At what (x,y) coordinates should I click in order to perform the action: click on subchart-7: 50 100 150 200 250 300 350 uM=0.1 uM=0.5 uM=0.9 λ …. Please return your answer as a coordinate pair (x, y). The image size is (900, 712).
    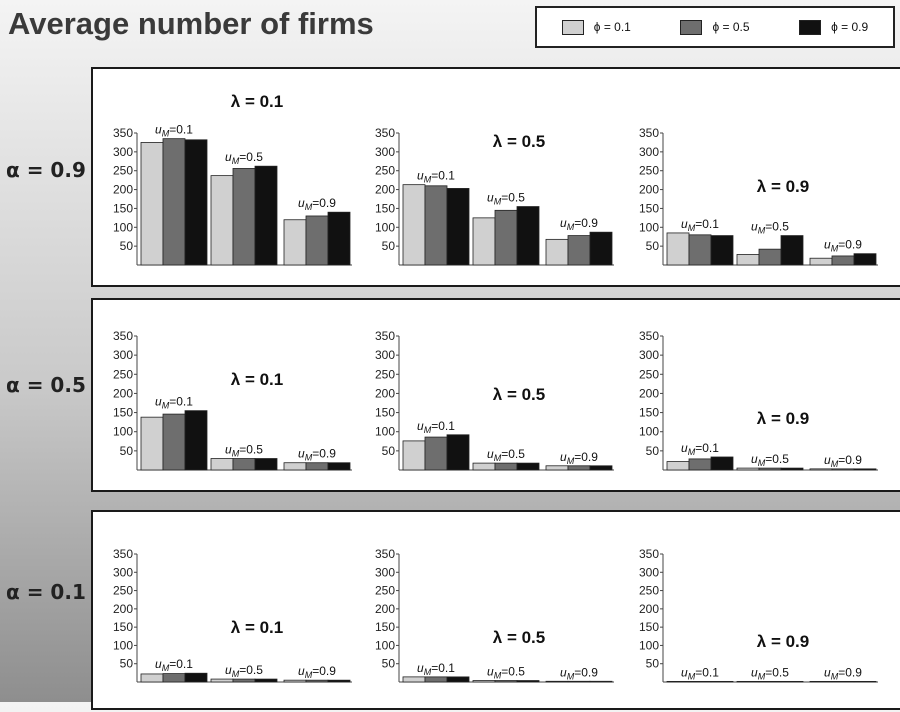
    Looking at the image, I should click on (494, 615).